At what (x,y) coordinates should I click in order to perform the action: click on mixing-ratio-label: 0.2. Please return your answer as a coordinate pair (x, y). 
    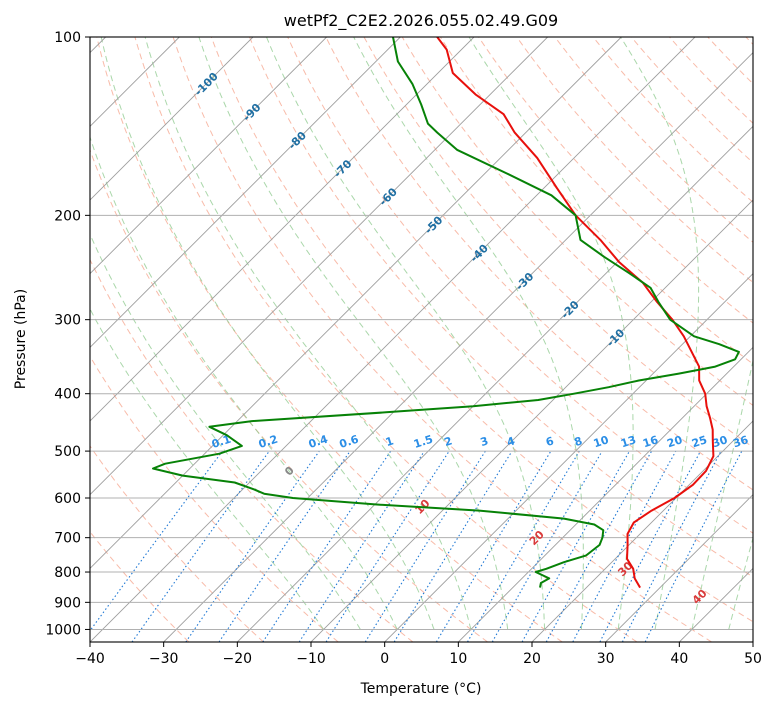
    Looking at the image, I should click on (268, 442).